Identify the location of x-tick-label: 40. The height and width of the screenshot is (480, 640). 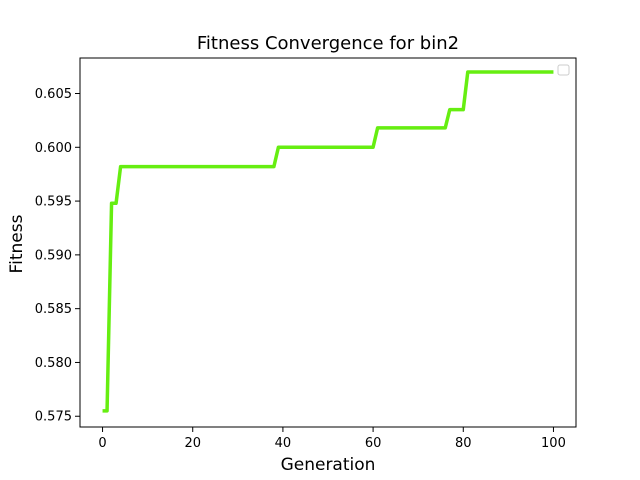
(283, 443).